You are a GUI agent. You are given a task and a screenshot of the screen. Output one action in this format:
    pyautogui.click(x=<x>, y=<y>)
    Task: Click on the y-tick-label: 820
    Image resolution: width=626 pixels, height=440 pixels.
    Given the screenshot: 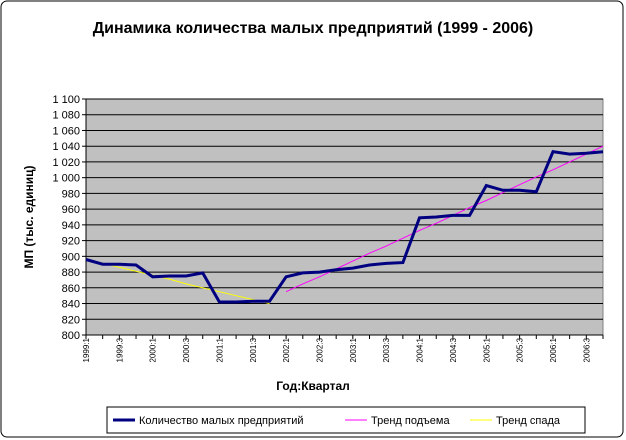 What is the action you would take?
    pyautogui.click(x=71, y=320)
    